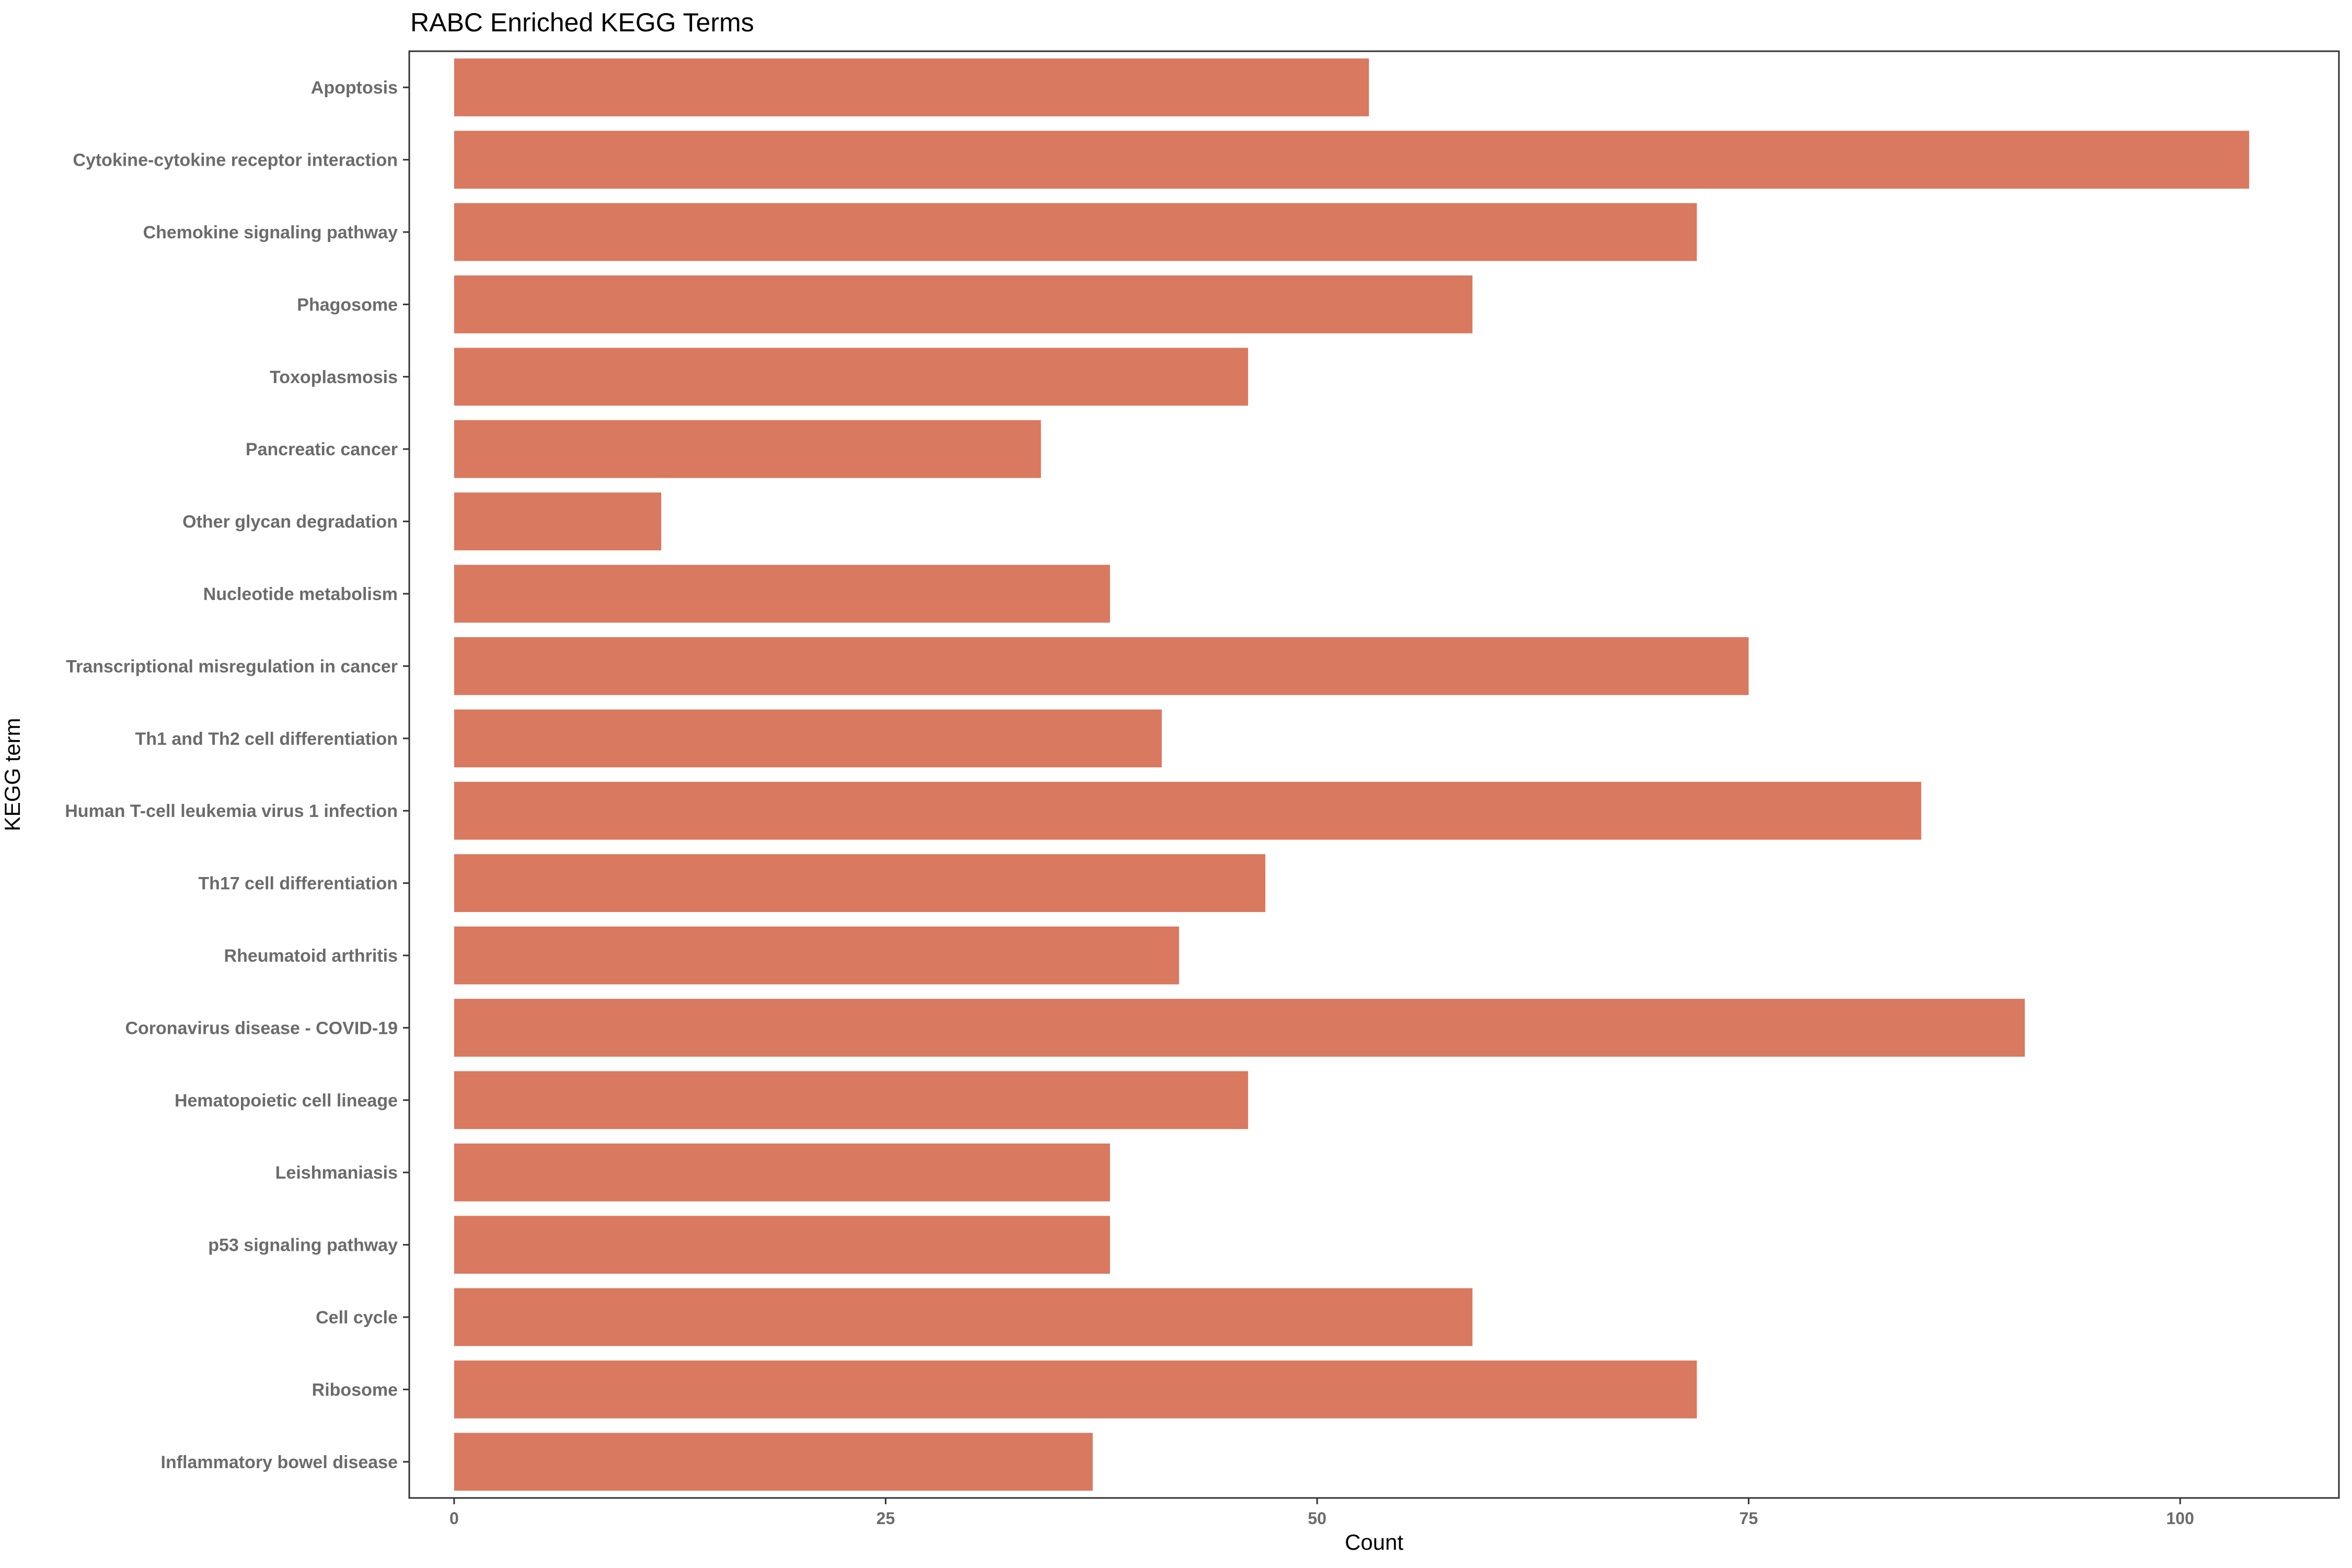 This screenshot has width=2352, height=1568. I want to click on y-tick-label: Apoptosis, so click(354, 88).